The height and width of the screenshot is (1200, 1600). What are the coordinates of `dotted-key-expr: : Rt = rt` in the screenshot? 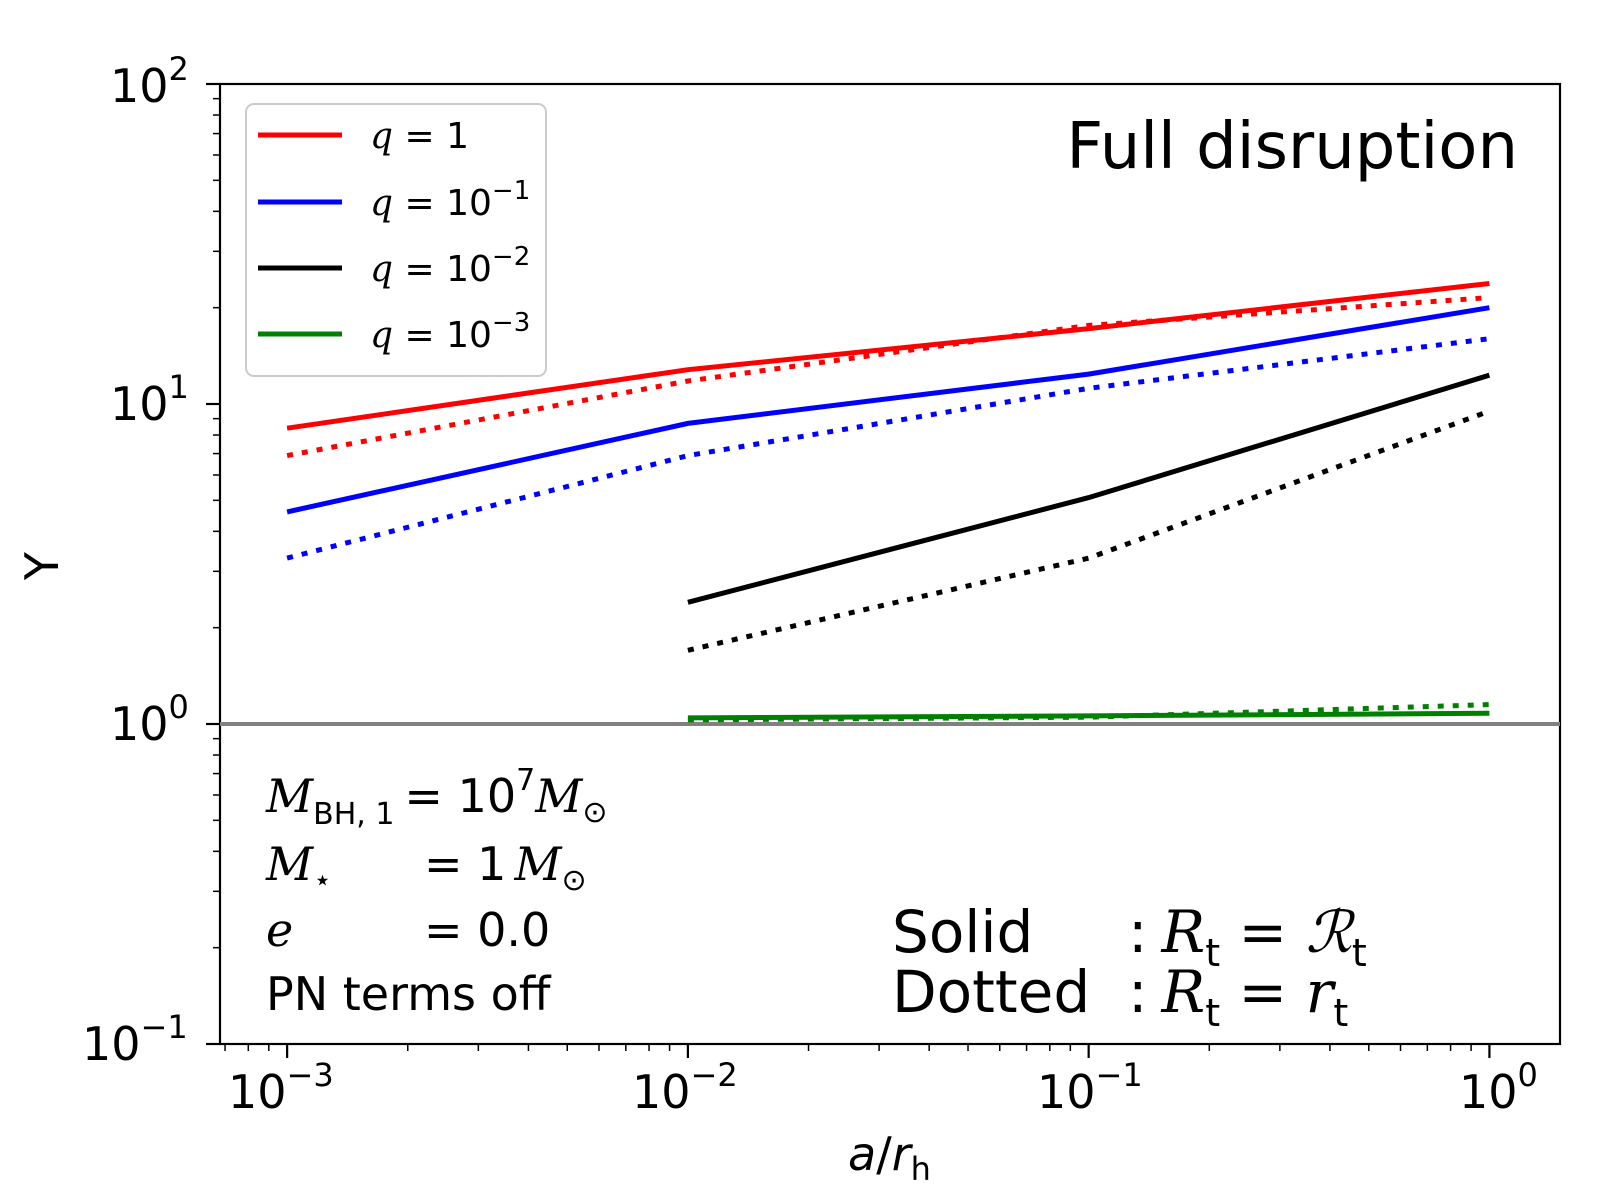 It's located at (1238, 996).